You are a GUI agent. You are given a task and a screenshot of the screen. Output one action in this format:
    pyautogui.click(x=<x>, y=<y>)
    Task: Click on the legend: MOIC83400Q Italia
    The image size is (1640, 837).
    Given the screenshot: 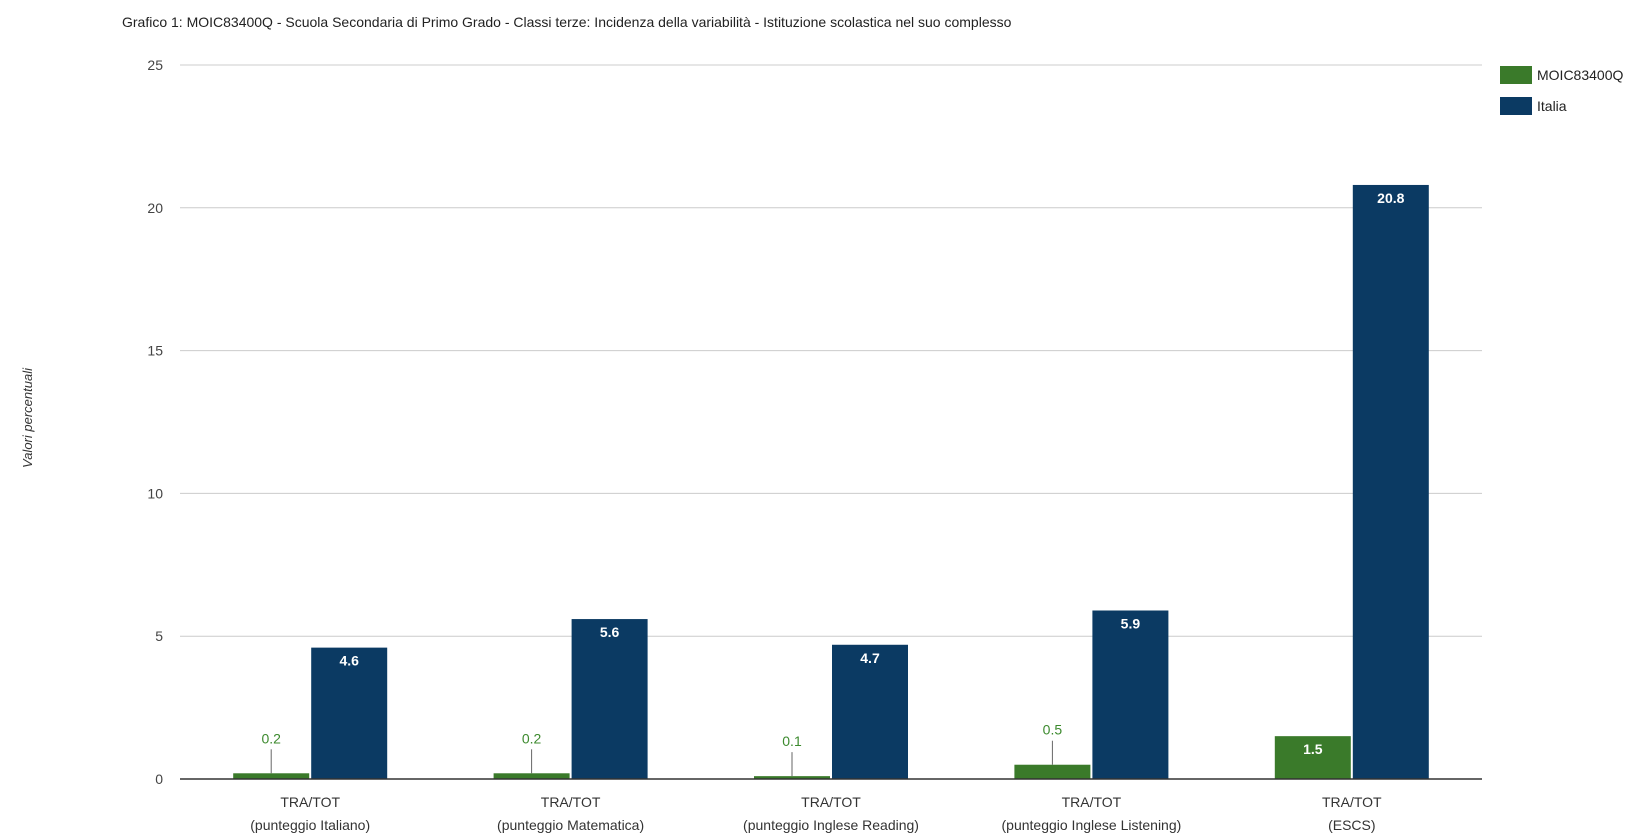 What is the action you would take?
    pyautogui.click(x=1561, y=90)
    